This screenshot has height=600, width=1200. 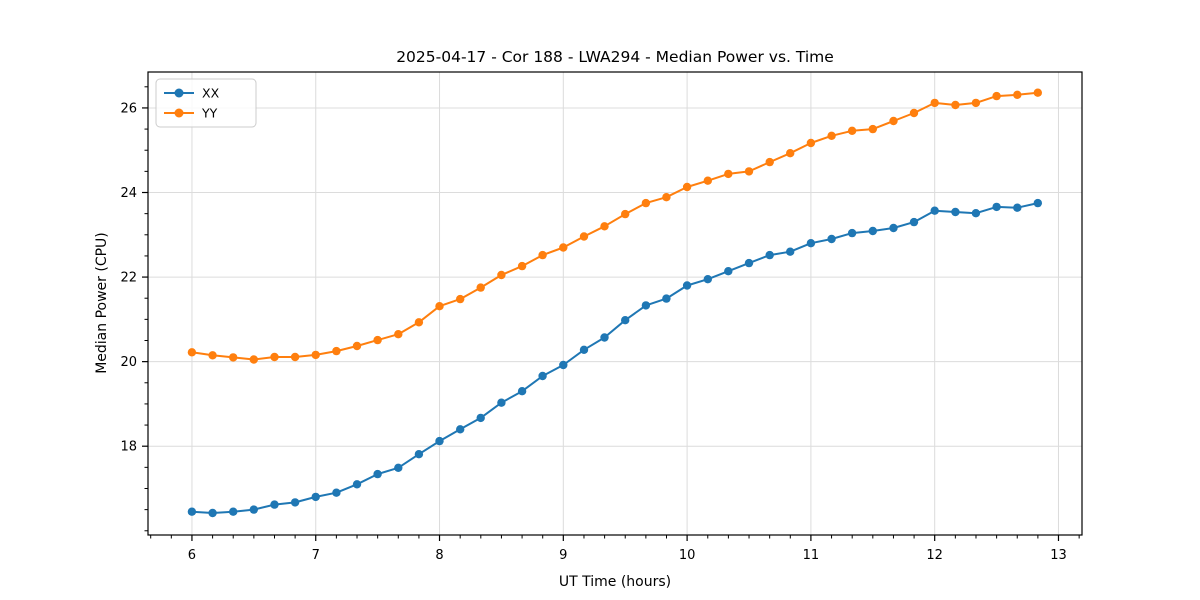 I want to click on y-tick-label: 20, so click(x=128, y=362).